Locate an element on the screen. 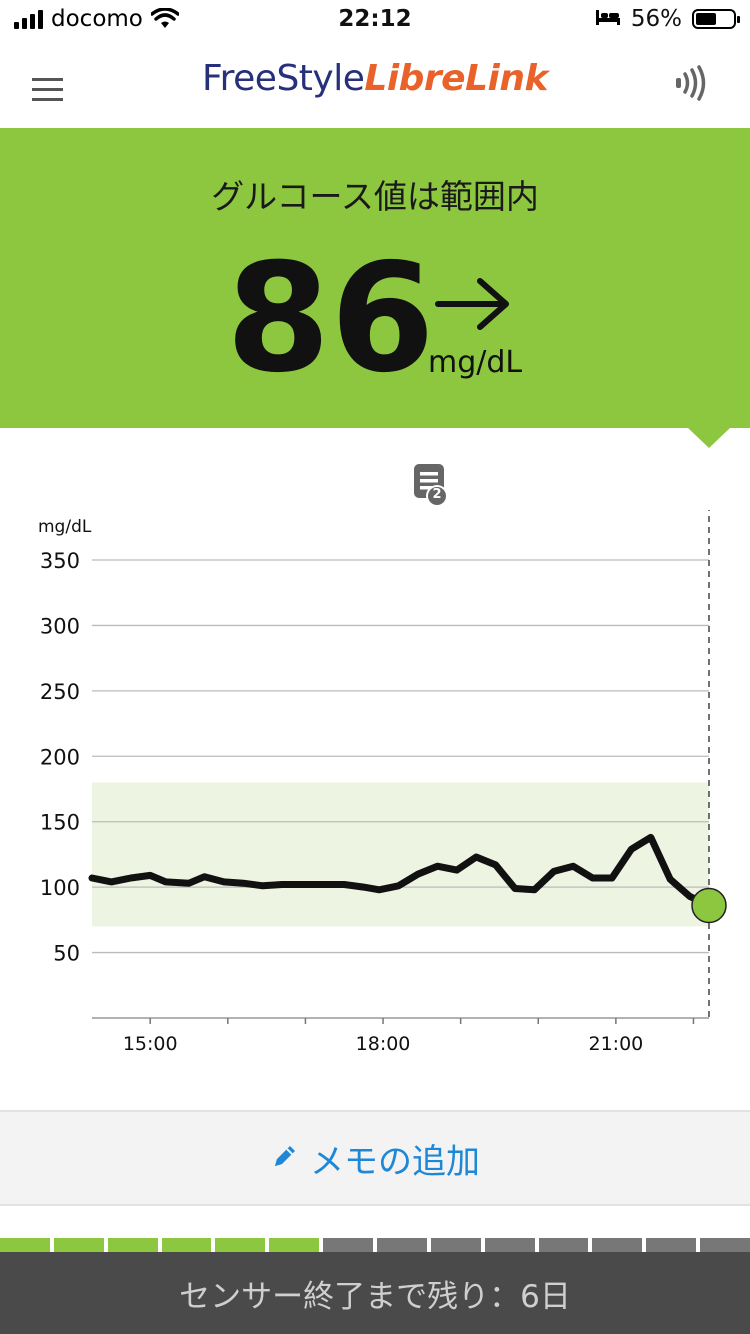  glucose-value: 86 is located at coordinates (330, 319).